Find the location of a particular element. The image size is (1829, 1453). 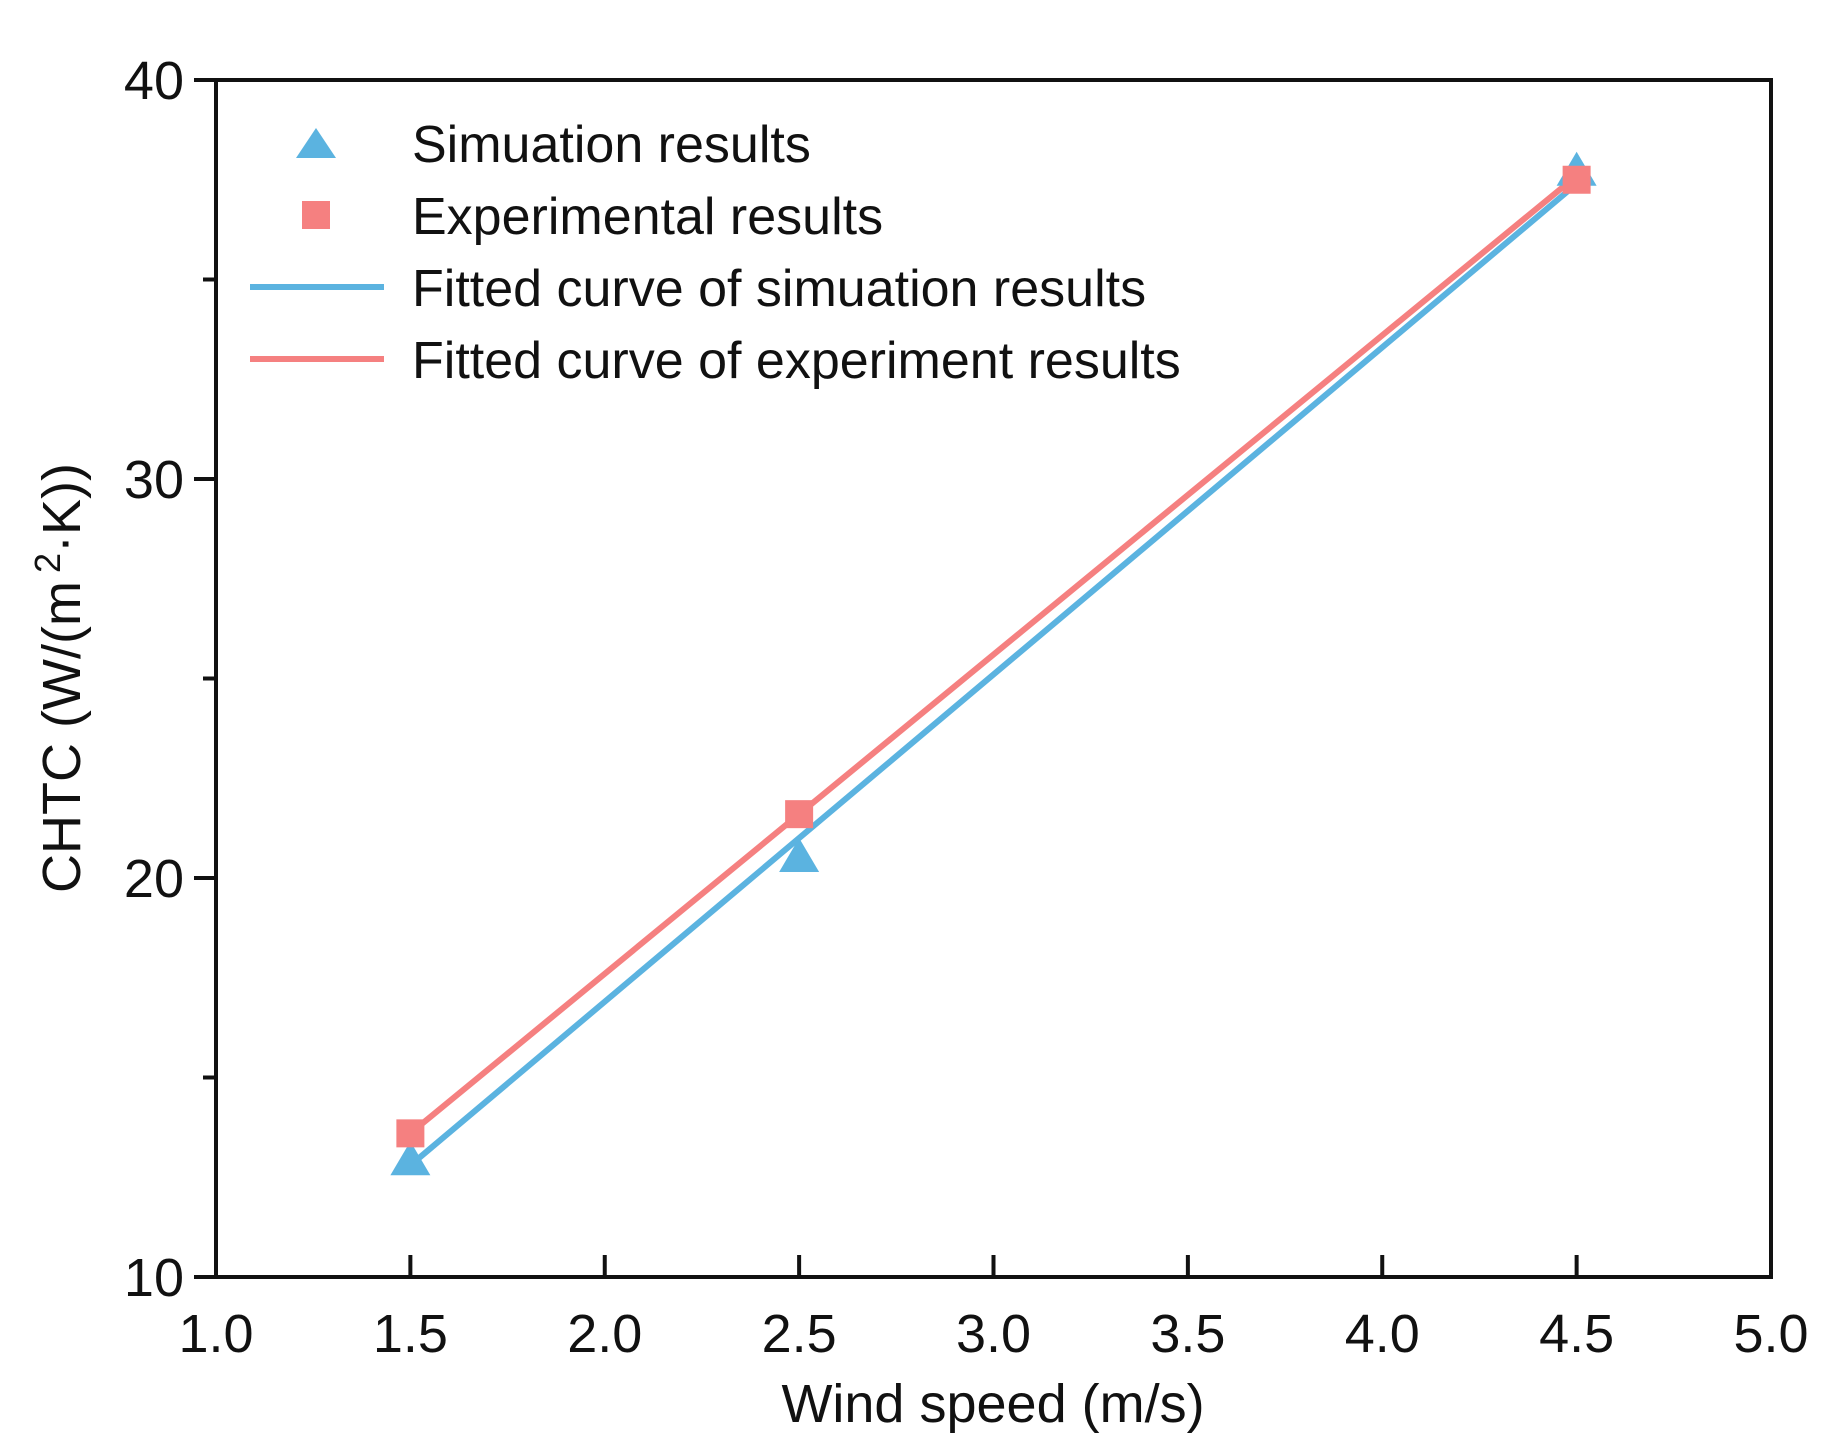

legend-square-marker is located at coordinates (316, 215).